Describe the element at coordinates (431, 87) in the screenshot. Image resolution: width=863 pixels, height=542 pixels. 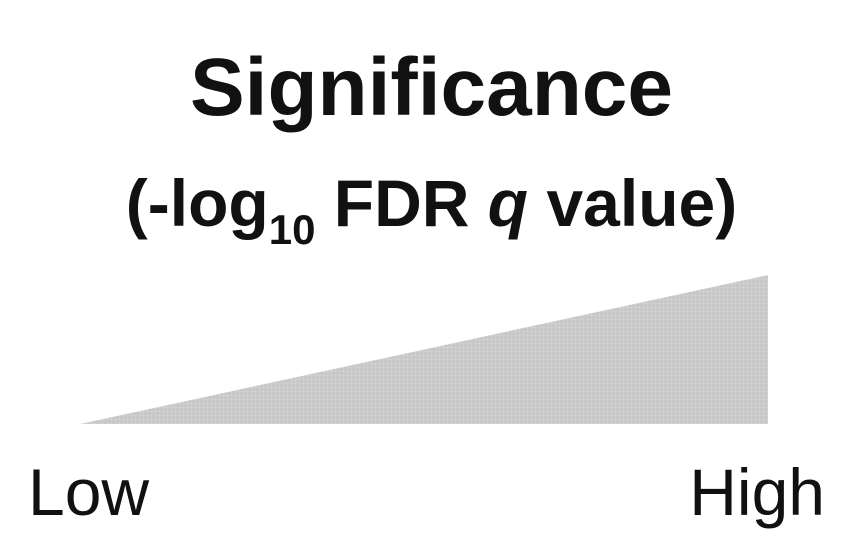
I see `legend-title: Significance` at that location.